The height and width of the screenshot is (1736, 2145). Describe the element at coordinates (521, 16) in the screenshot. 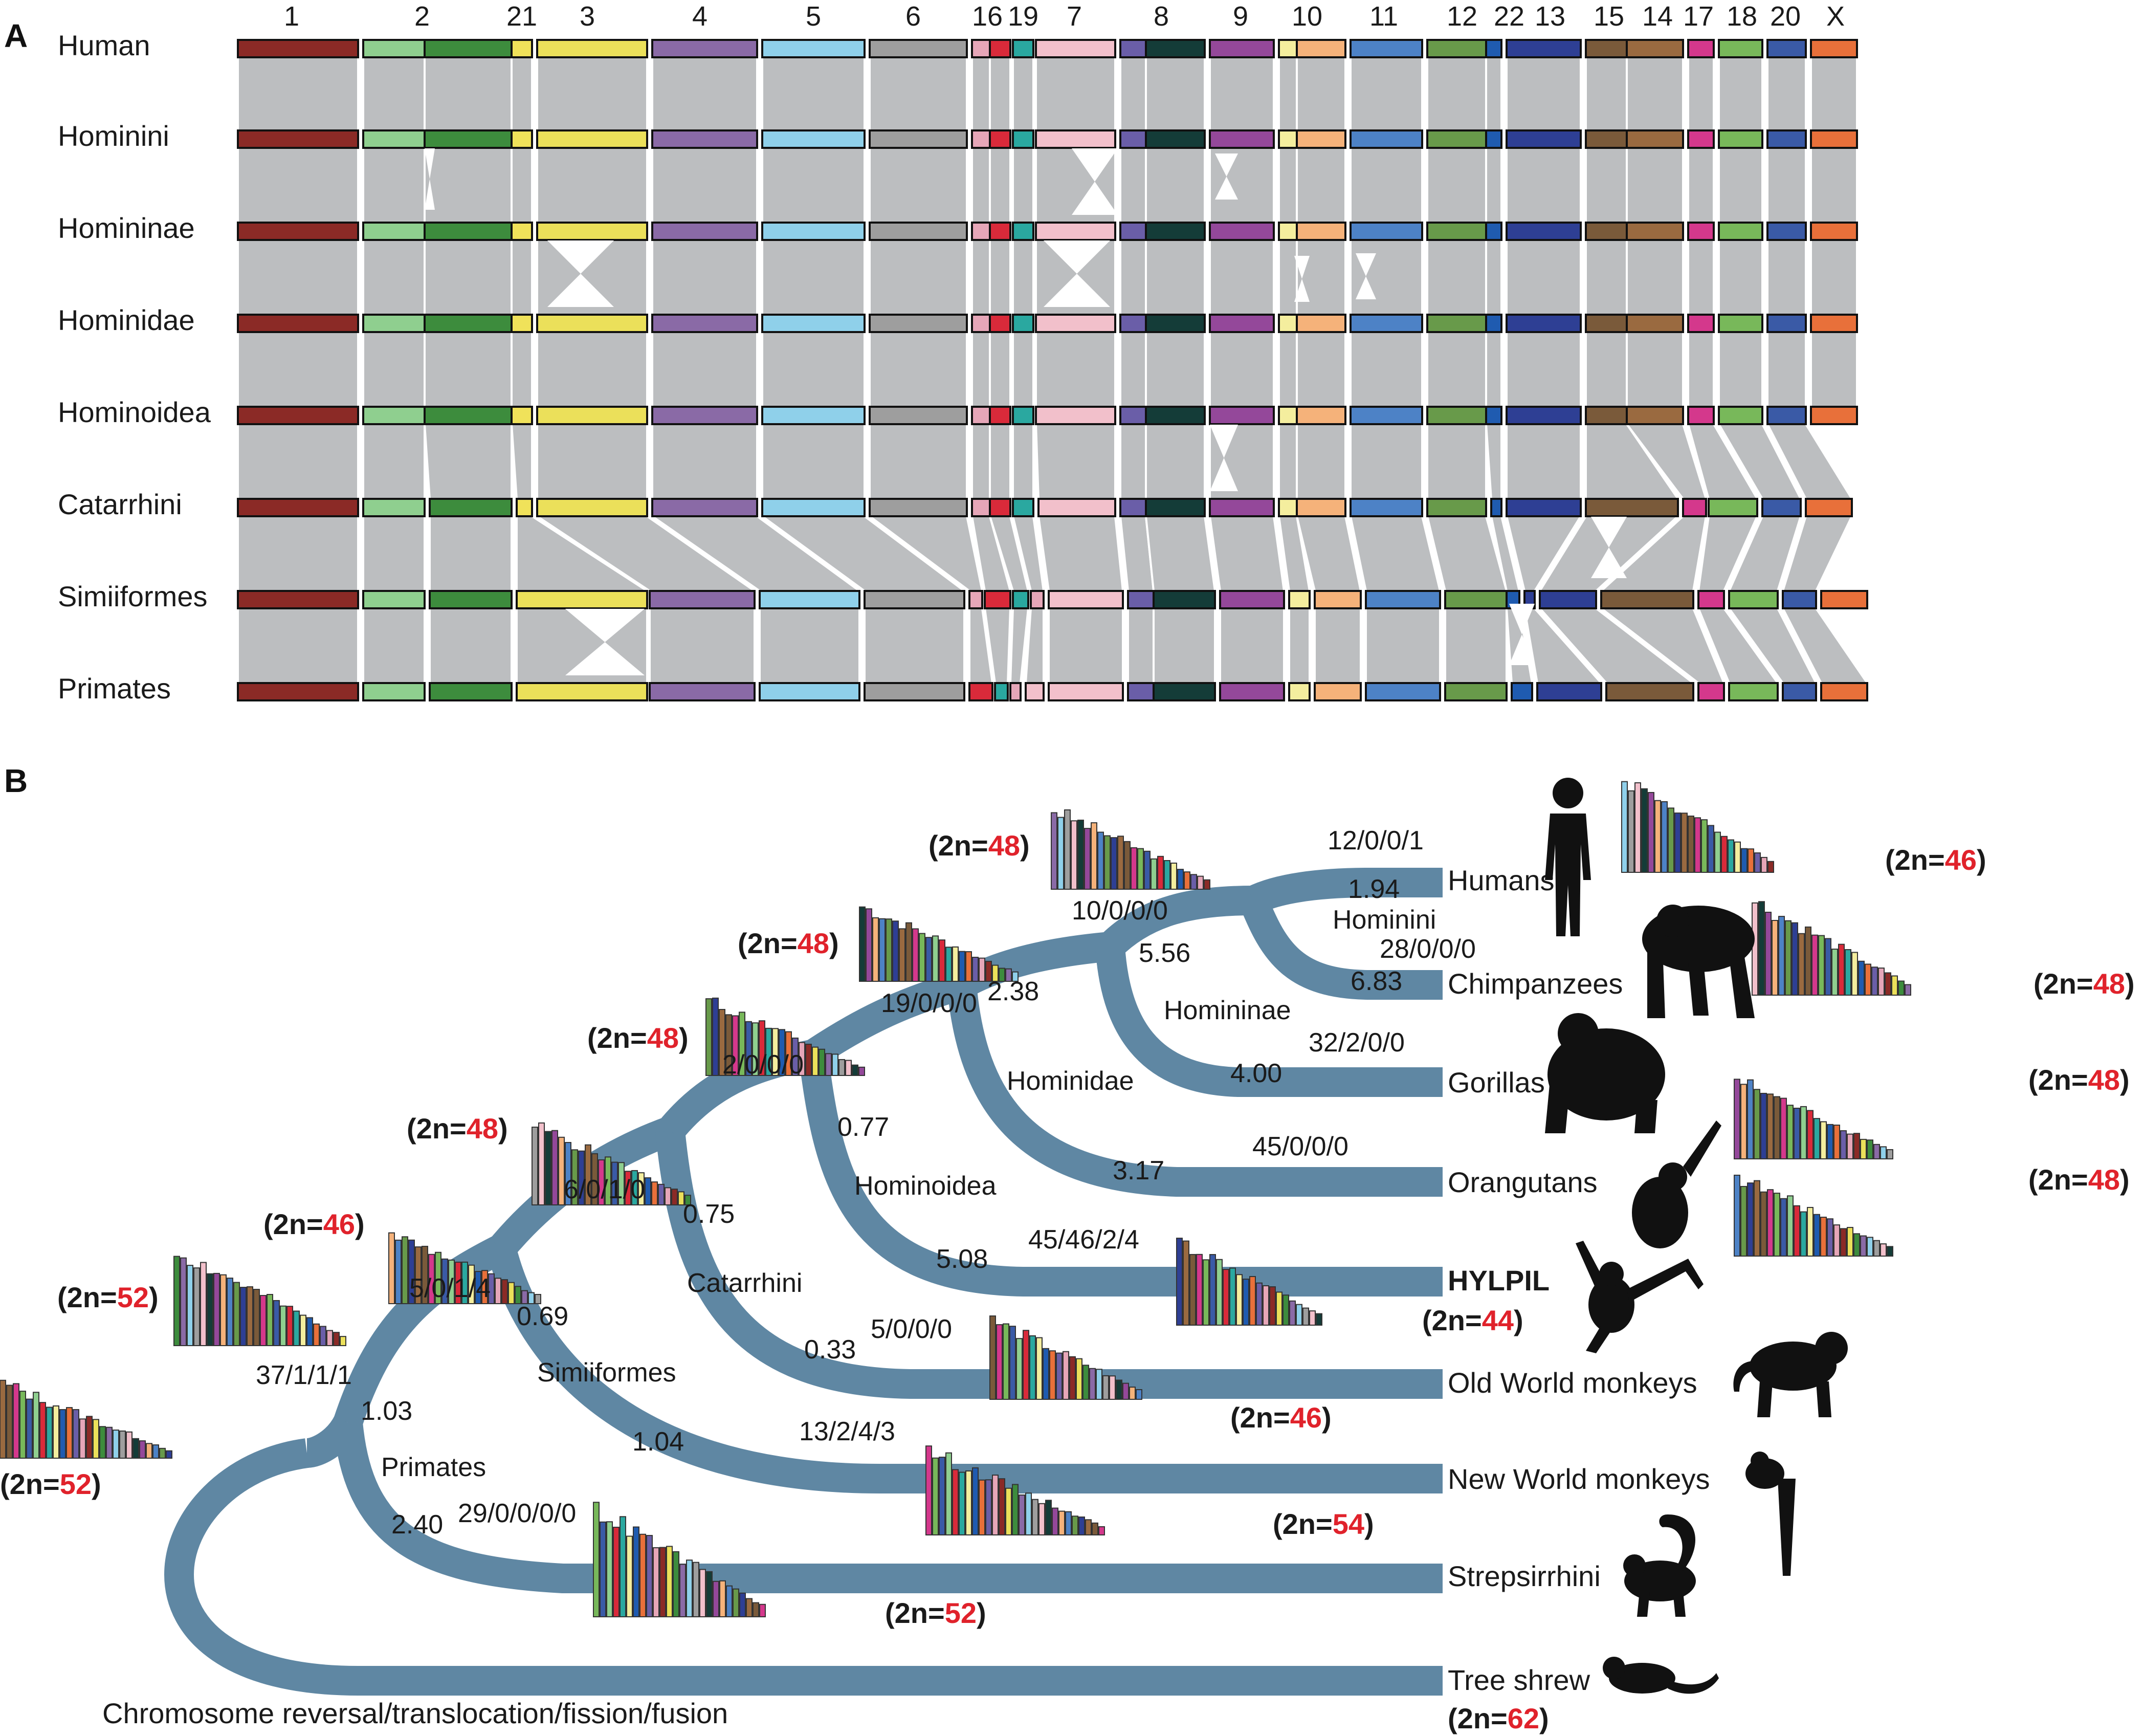

I see `chromosome-label: 21` at that location.